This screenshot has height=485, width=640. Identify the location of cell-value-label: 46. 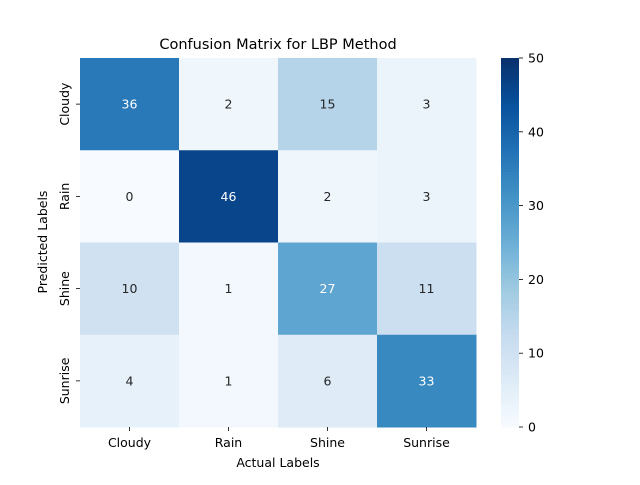
(229, 196).